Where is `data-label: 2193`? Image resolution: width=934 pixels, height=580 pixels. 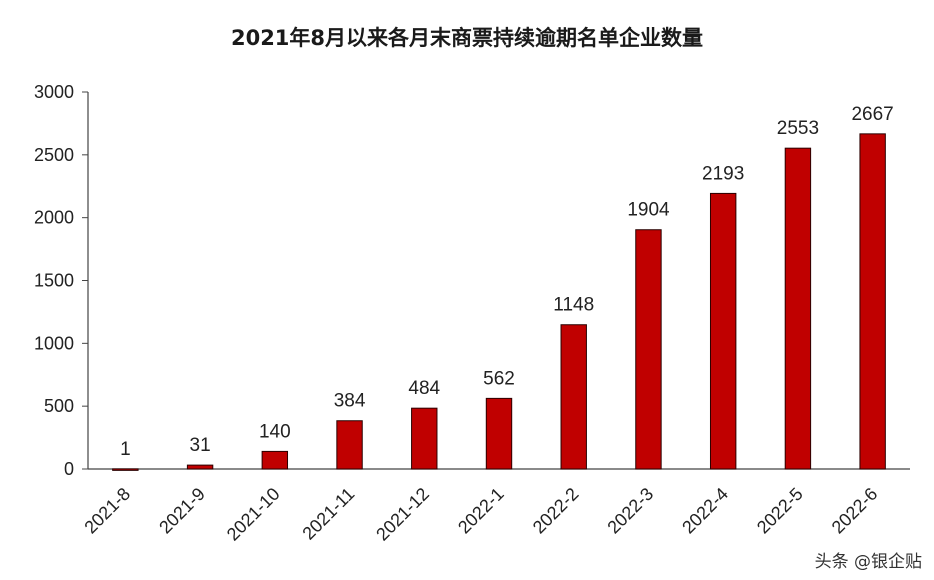 data-label: 2193 is located at coordinates (723, 173).